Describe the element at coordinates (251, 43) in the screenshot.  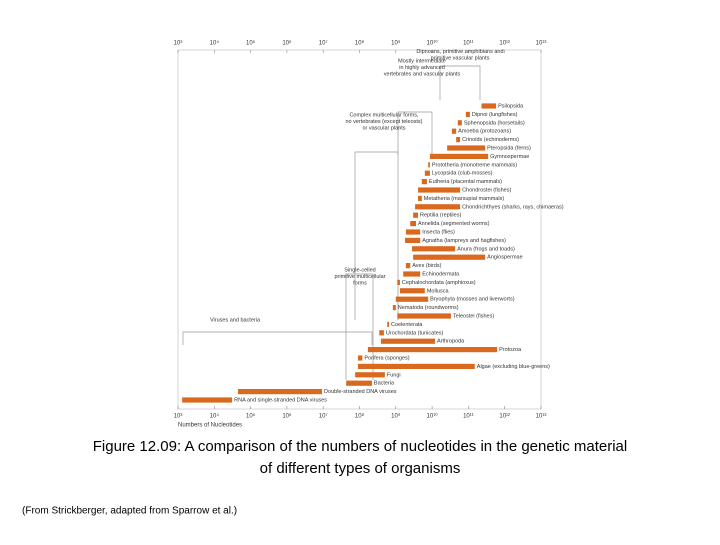
I see `x-tick-label: 10⁵` at that location.